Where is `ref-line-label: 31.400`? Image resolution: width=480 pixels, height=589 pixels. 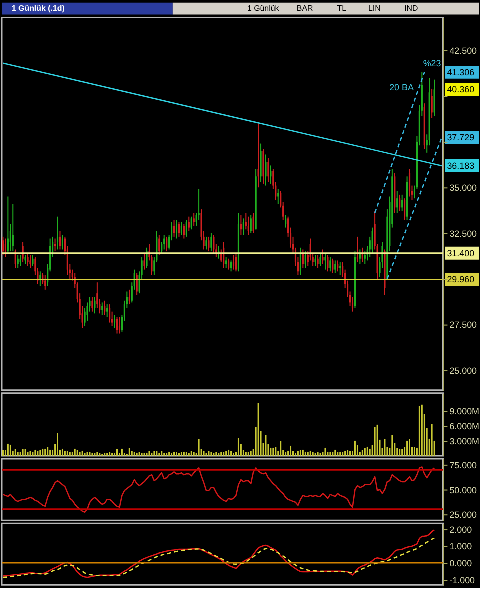 ref-line-label: 31.400 is located at coordinates (461, 253).